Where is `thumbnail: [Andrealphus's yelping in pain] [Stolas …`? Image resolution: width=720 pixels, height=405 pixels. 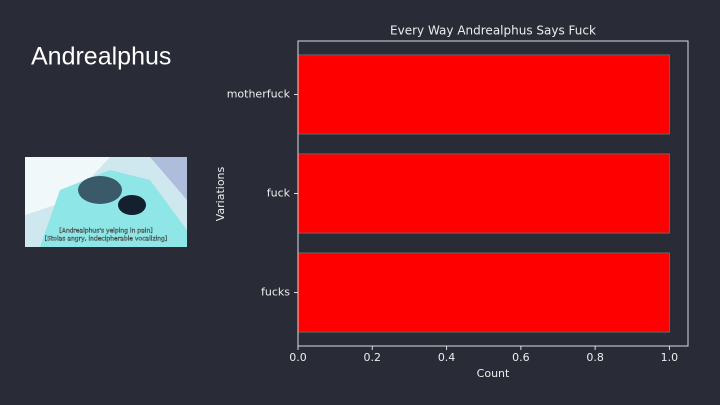 thumbnail: [Andrealphus's yelping in pain] [Stolas … is located at coordinates (106, 202).